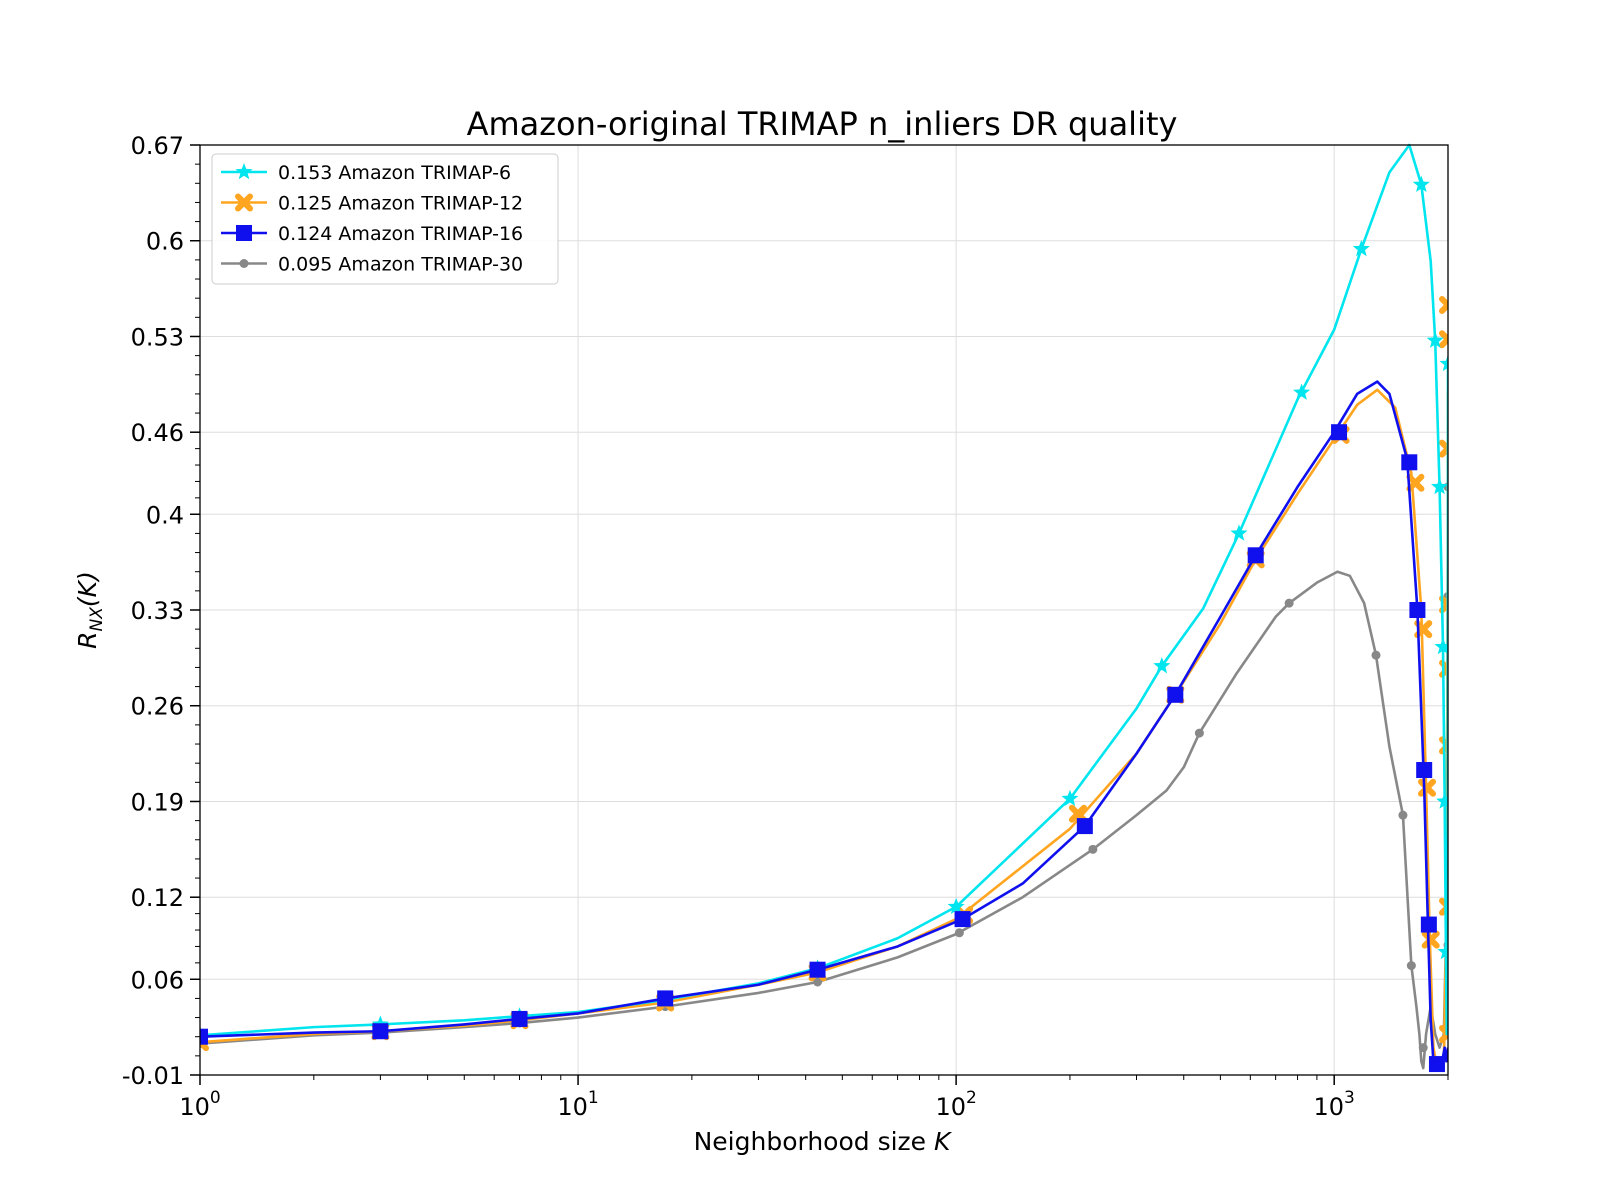 Image resolution: width=1600 pixels, height=1200 pixels. Describe the element at coordinates (394, 173) in the screenshot. I see `legend-label: 0.153 Amazon TRIMAP-6` at that location.